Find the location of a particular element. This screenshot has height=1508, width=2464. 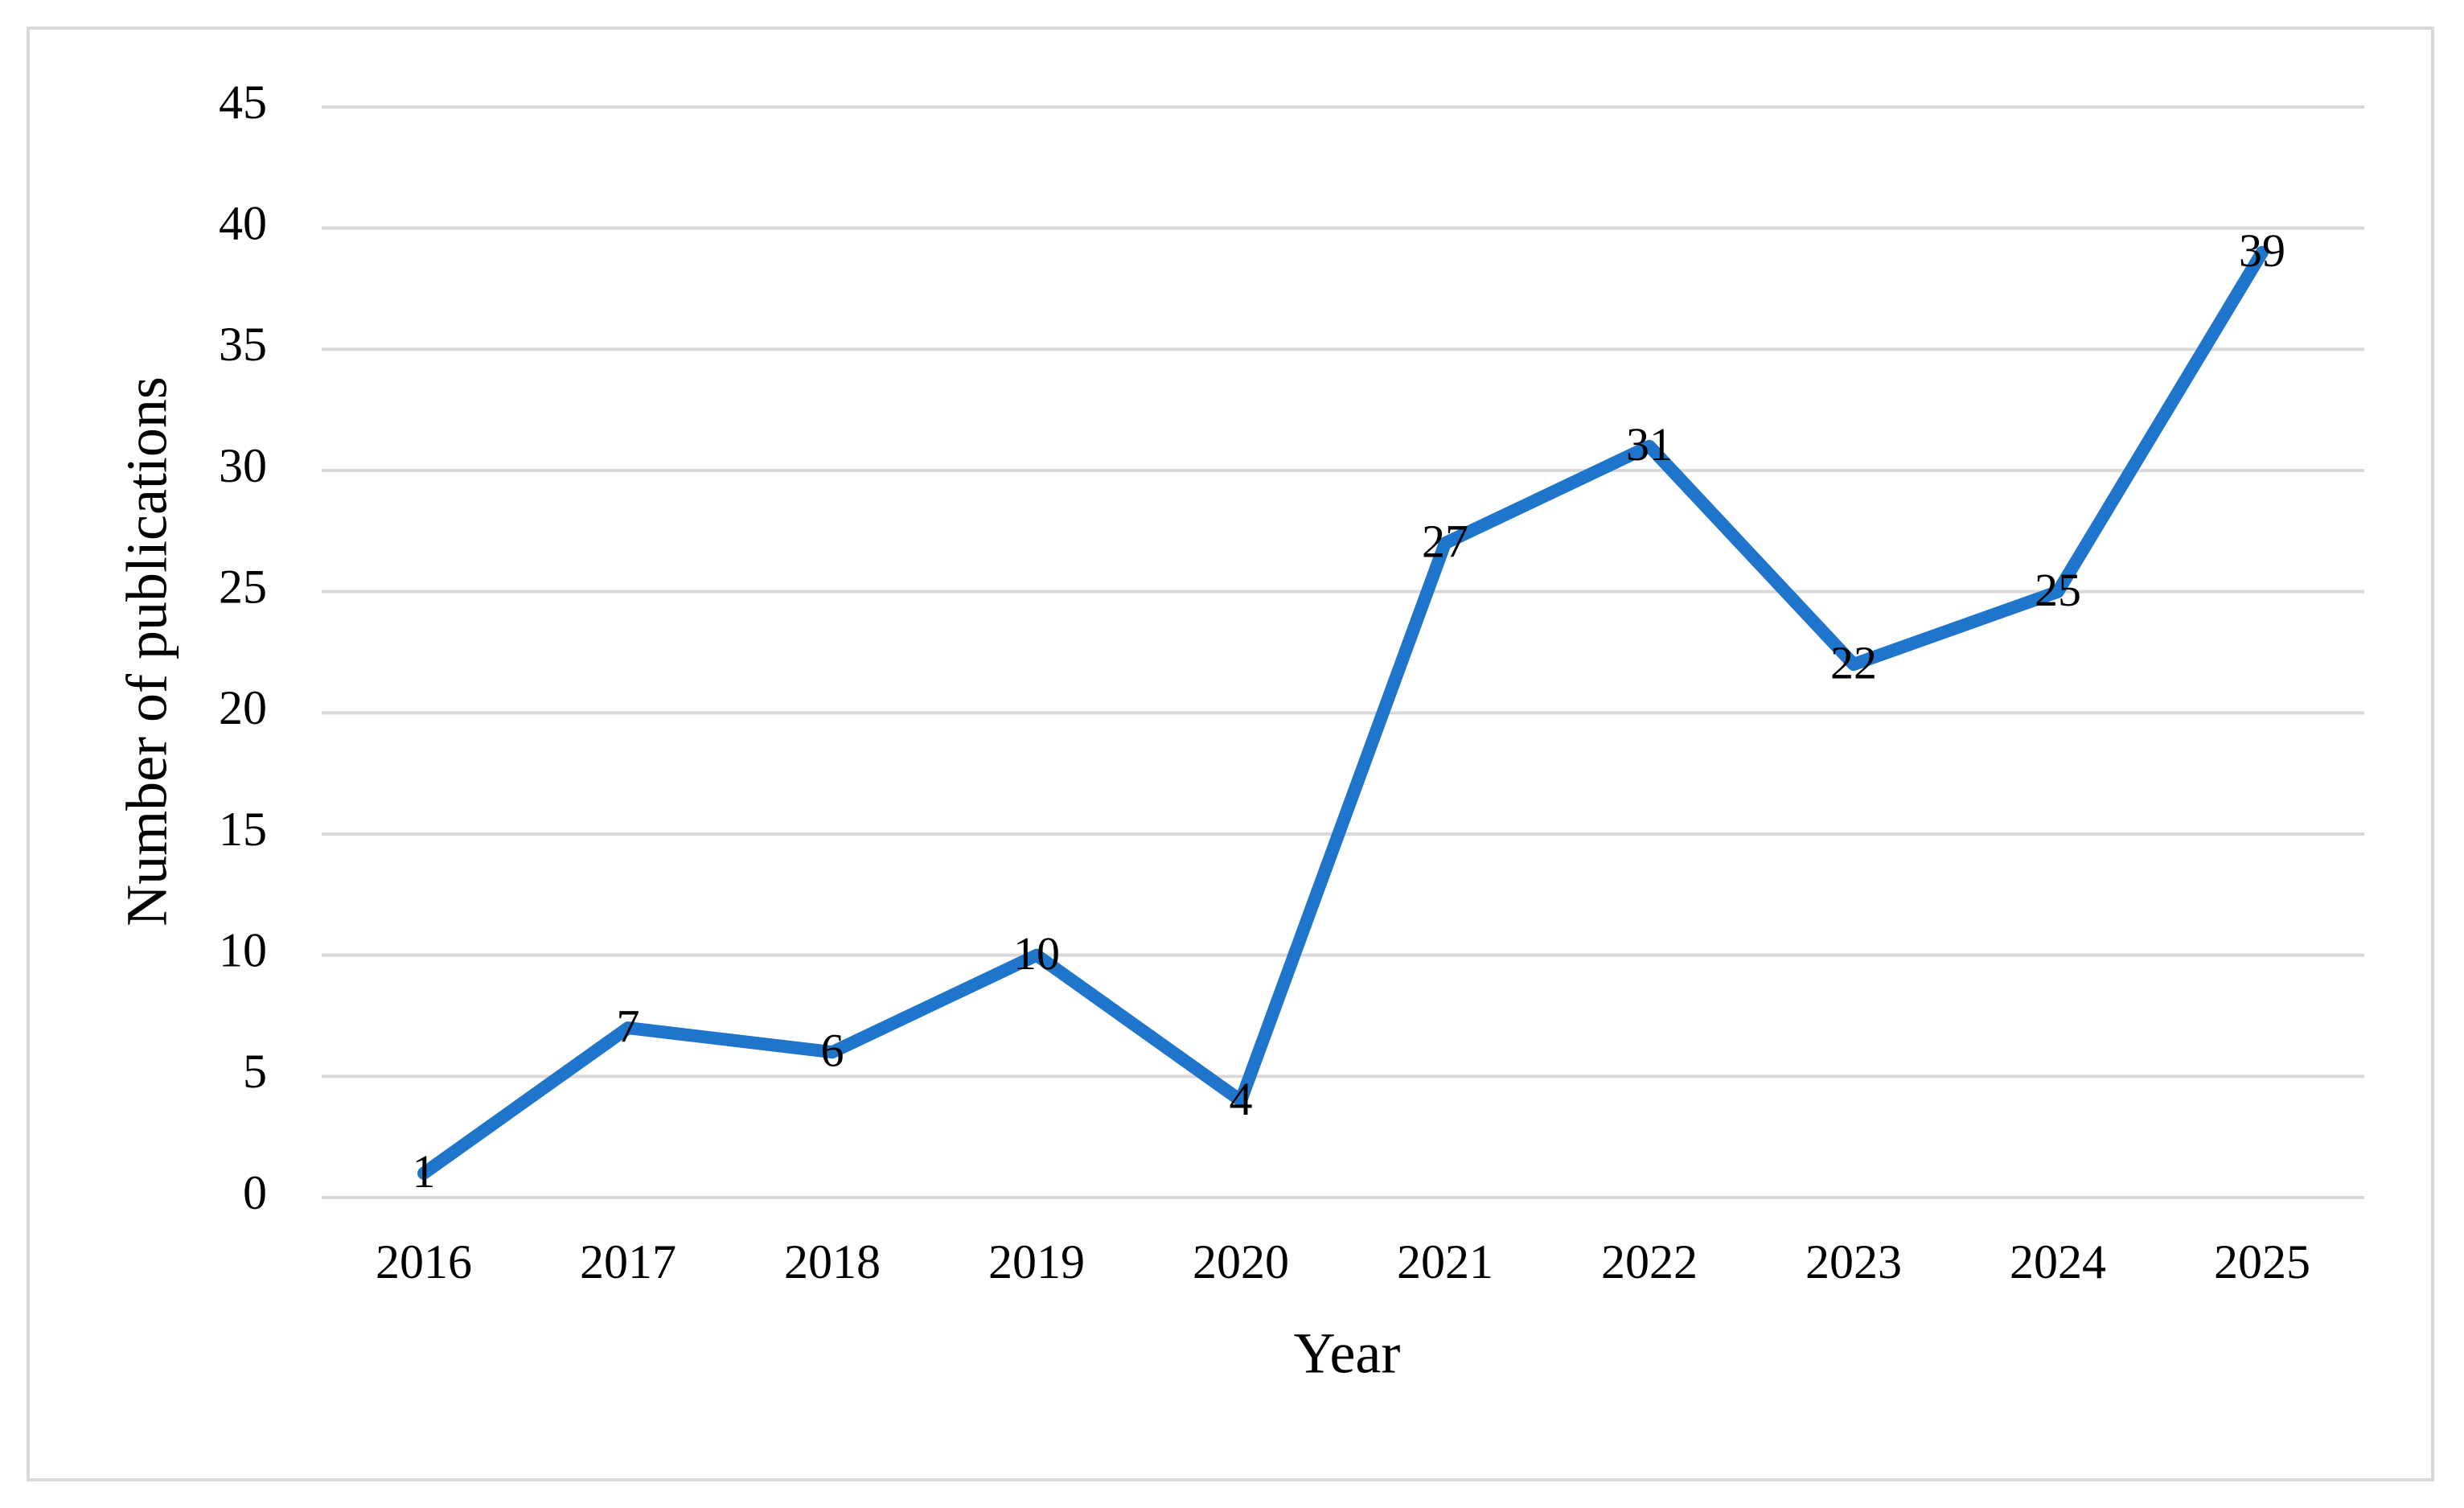

x-axis-title: Year is located at coordinates (1347, 1354).